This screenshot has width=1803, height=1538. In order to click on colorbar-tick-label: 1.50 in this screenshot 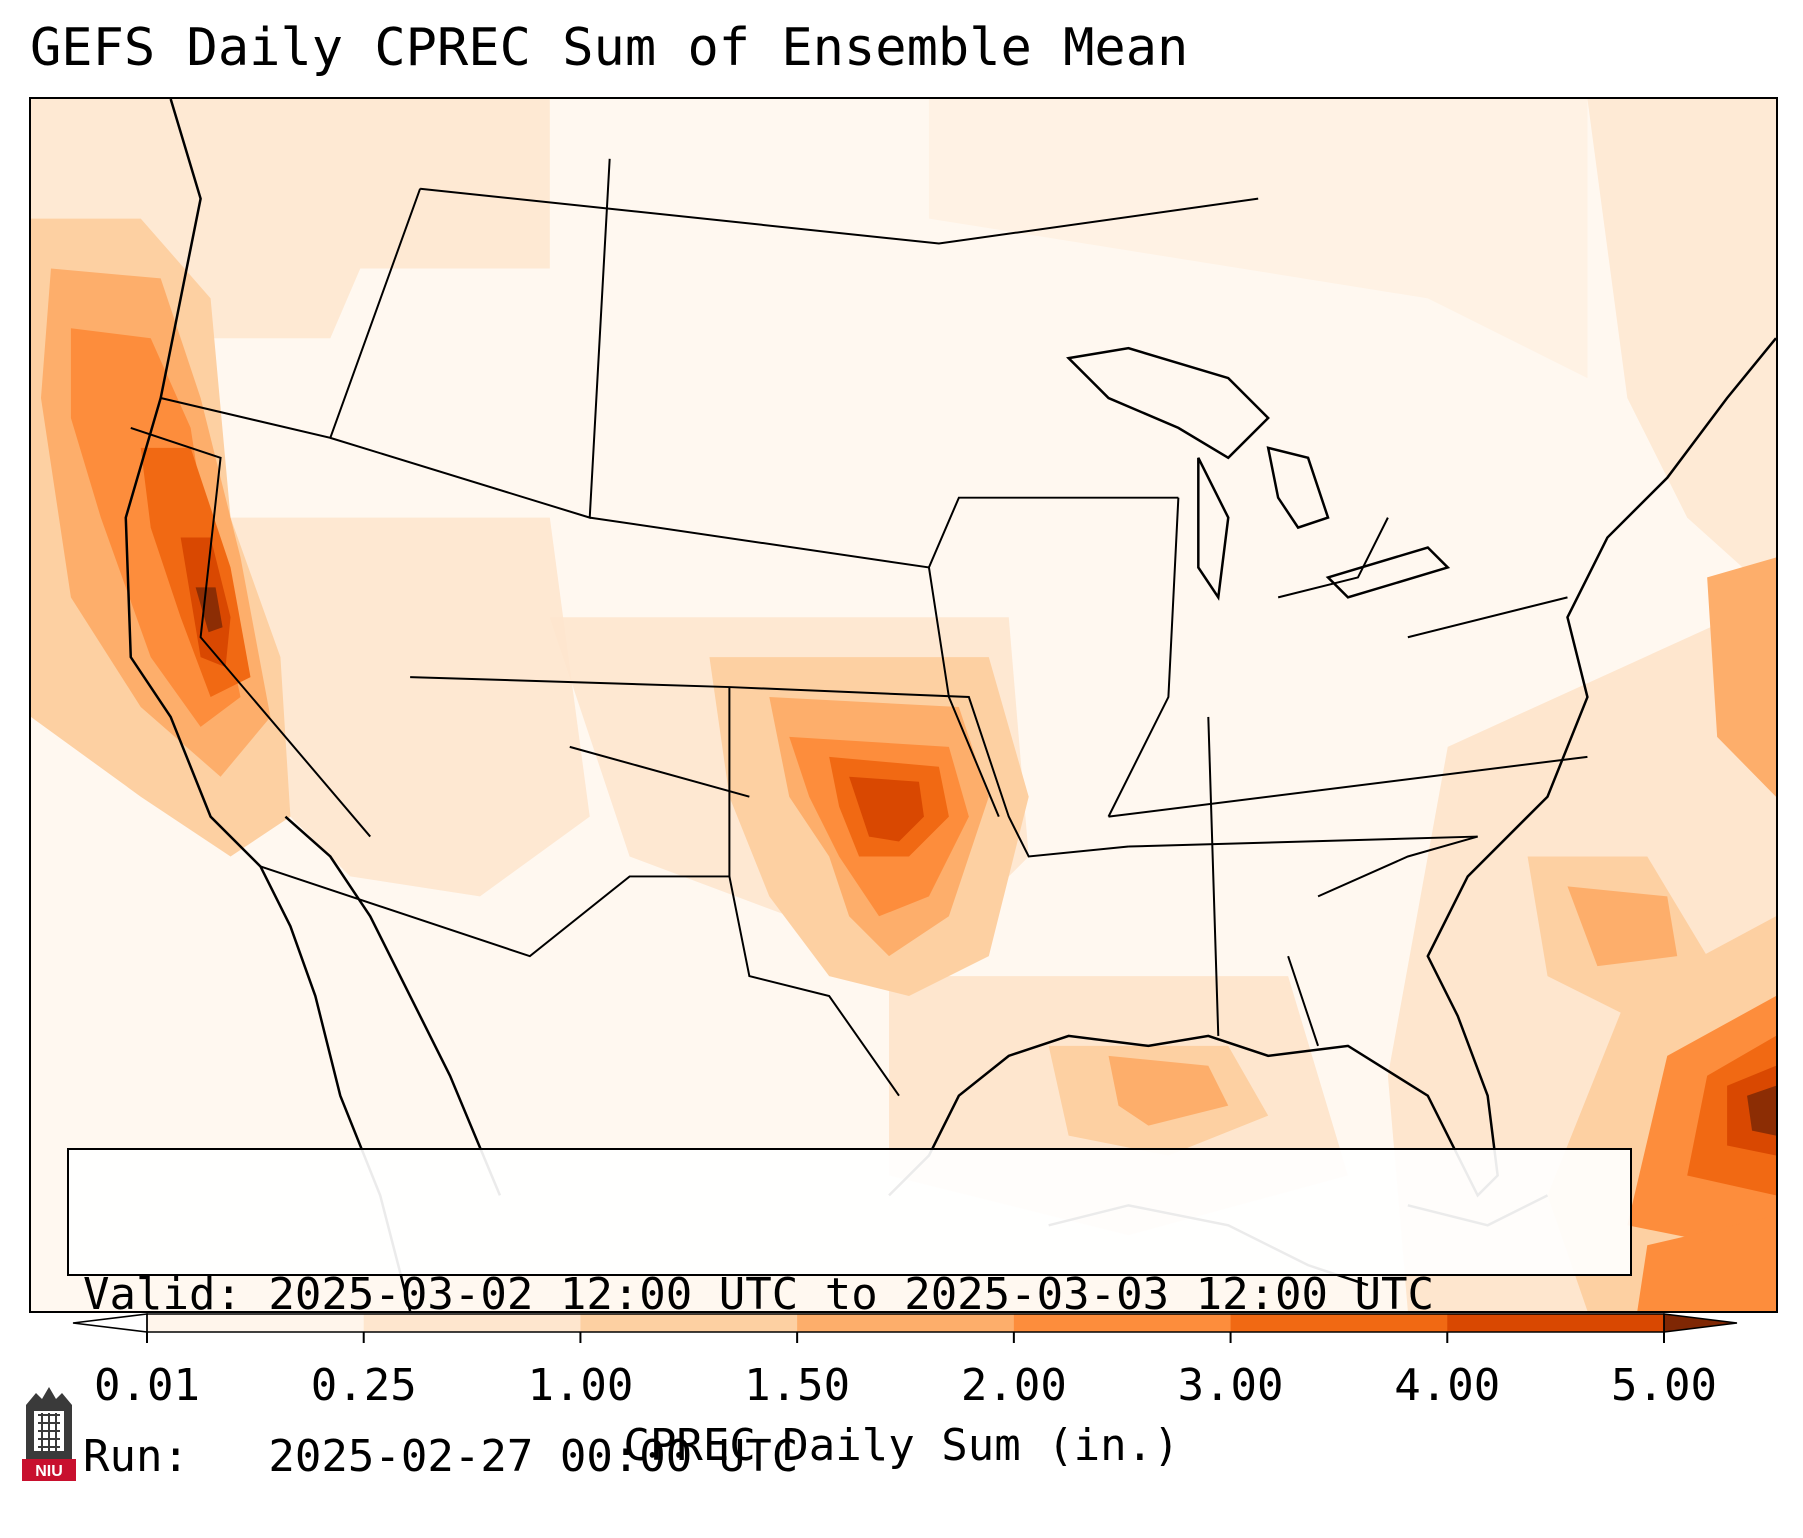, I will do `click(797, 1385)`.